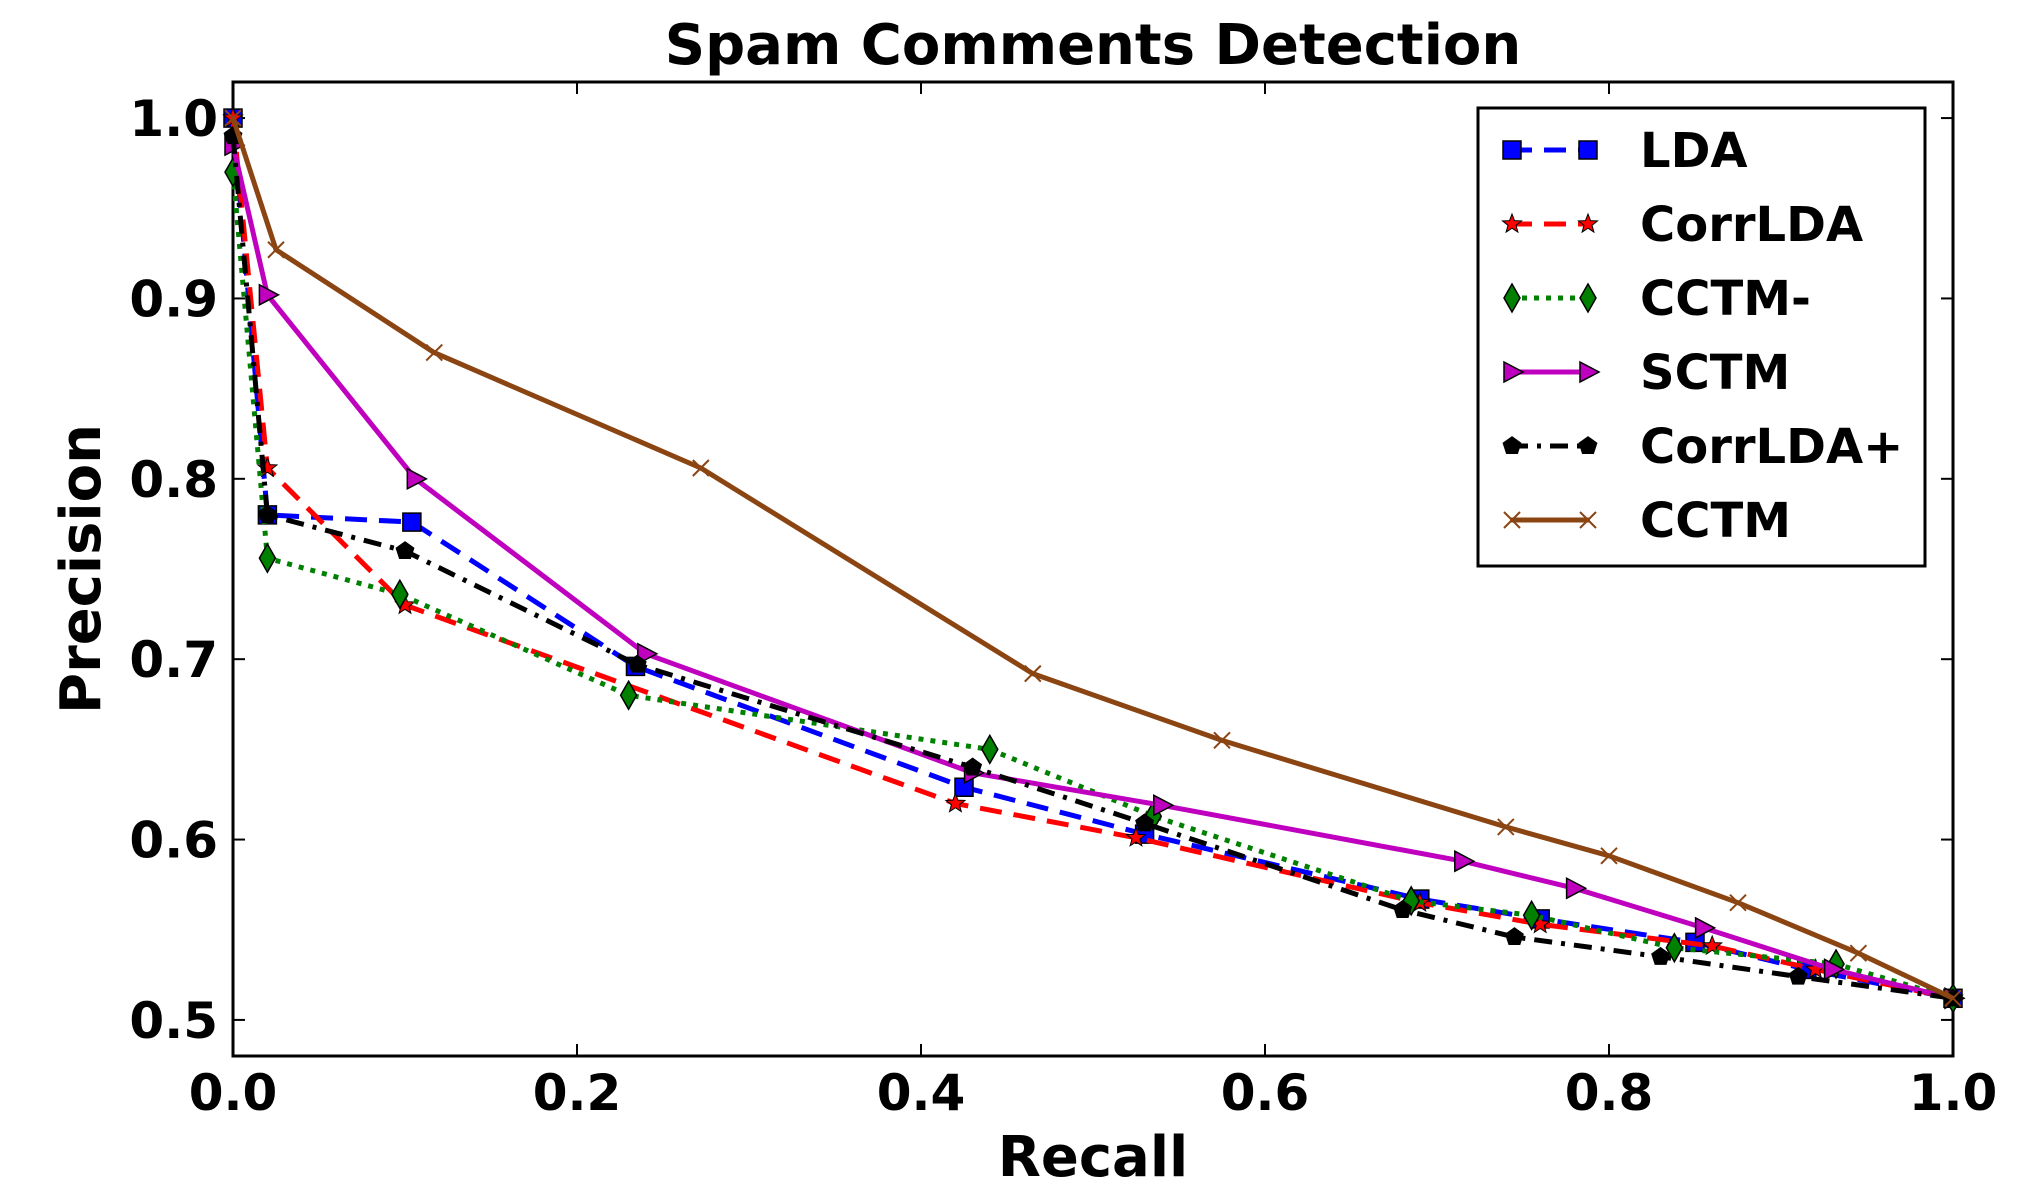 The width and height of the screenshot is (2033, 1200). What do you see at coordinates (1751, 225) in the screenshot?
I see `legend-label: CorrLDA` at bounding box center [1751, 225].